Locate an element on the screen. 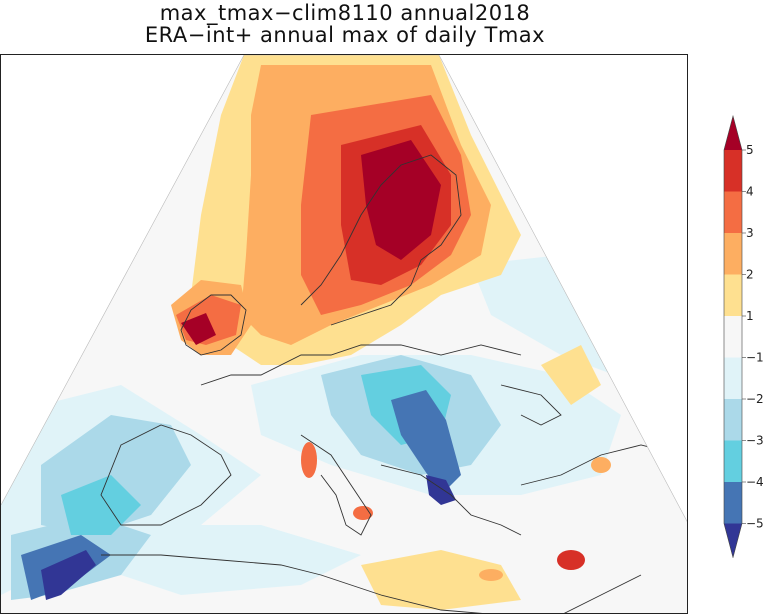 The width and height of the screenshot is (768, 615). colorbar-label: 2 is located at coordinates (750, 275).